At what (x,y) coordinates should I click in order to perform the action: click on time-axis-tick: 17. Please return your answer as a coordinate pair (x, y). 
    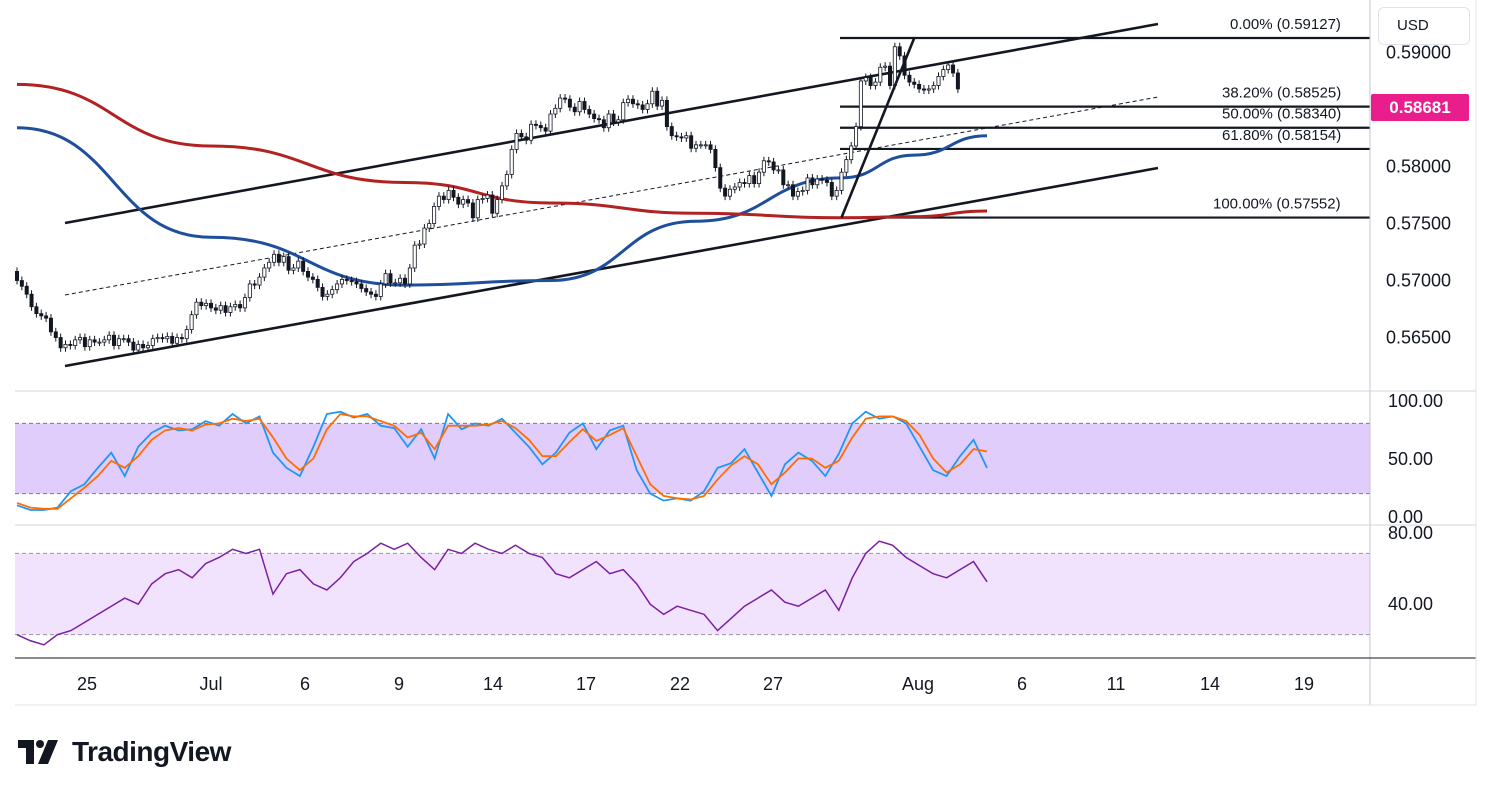
    Looking at the image, I should click on (586, 684).